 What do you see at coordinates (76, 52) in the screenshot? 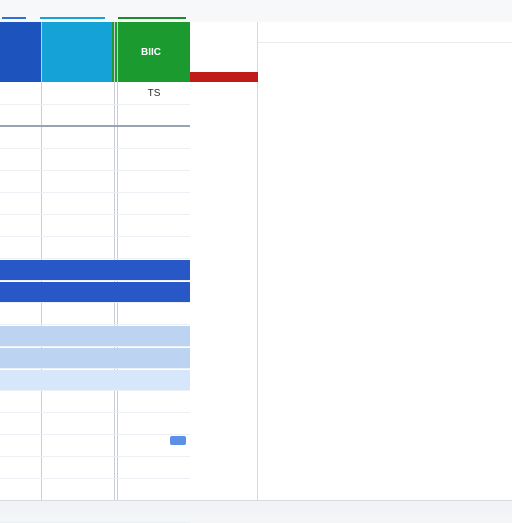
I see `cyan-column-header` at bounding box center [76, 52].